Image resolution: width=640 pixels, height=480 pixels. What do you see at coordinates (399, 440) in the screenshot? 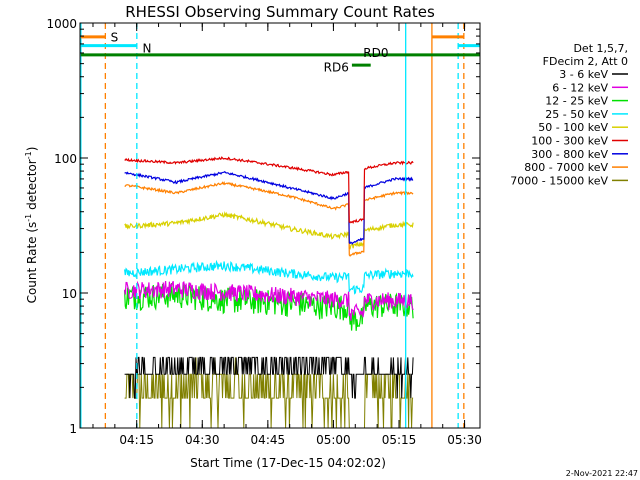
I see `x-tick-label: 05:15` at bounding box center [399, 440].